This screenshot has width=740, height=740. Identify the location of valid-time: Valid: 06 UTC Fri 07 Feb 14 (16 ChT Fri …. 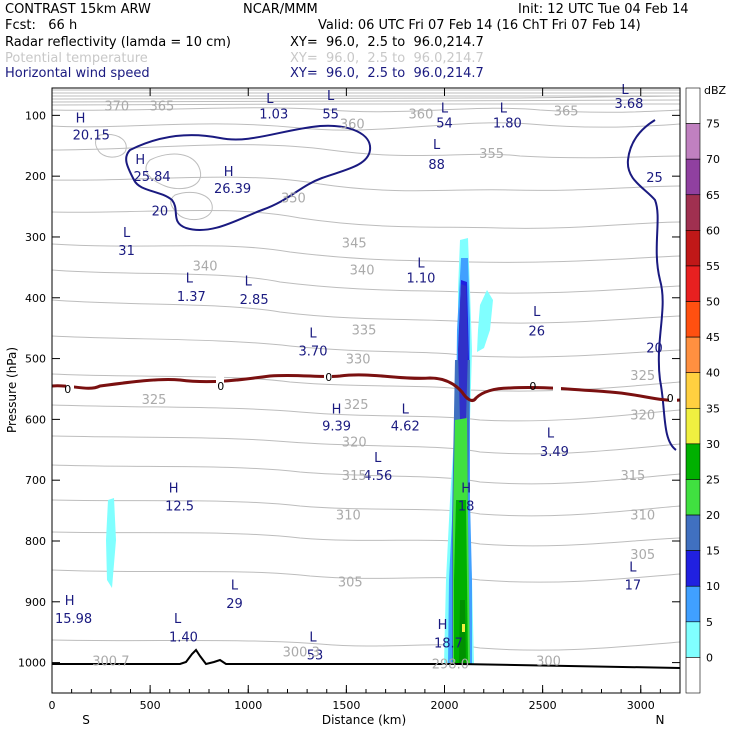
(479, 25).